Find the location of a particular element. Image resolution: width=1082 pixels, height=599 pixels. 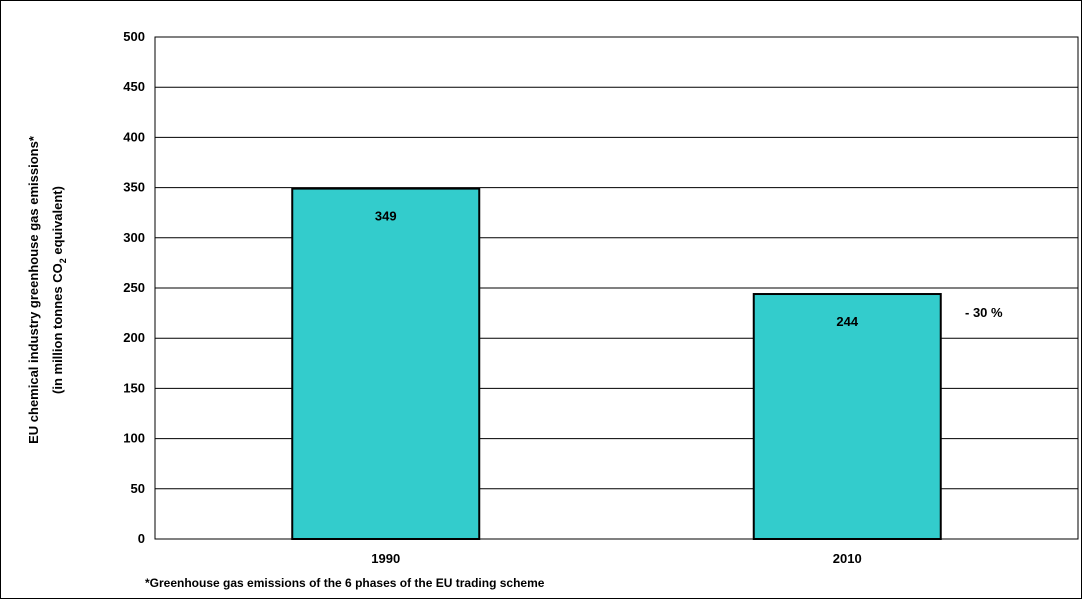

x-tick-labels: 1990 2010 is located at coordinates (616, 558).